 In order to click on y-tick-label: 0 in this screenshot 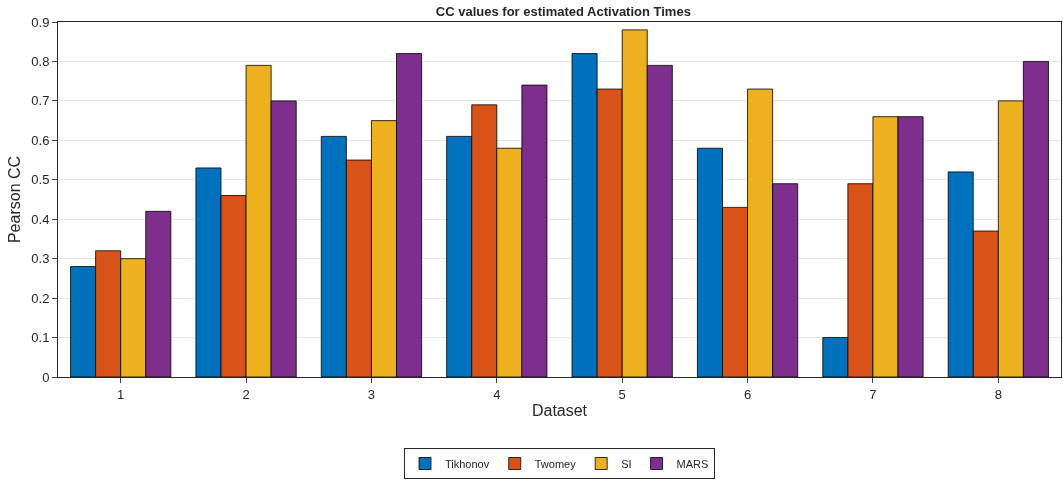, I will do `click(46, 377)`.